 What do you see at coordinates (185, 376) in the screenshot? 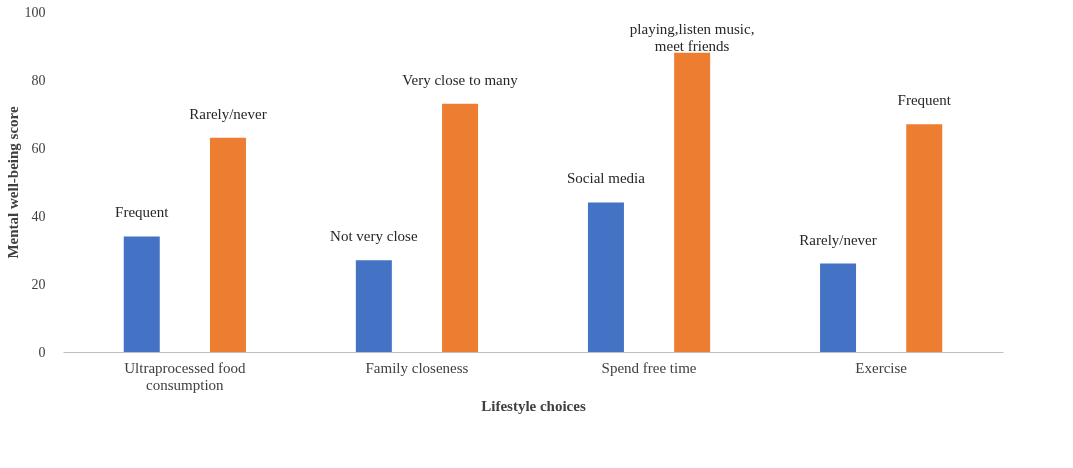
I see `x-tick-label: Ultraprocessed food consumption` at bounding box center [185, 376].